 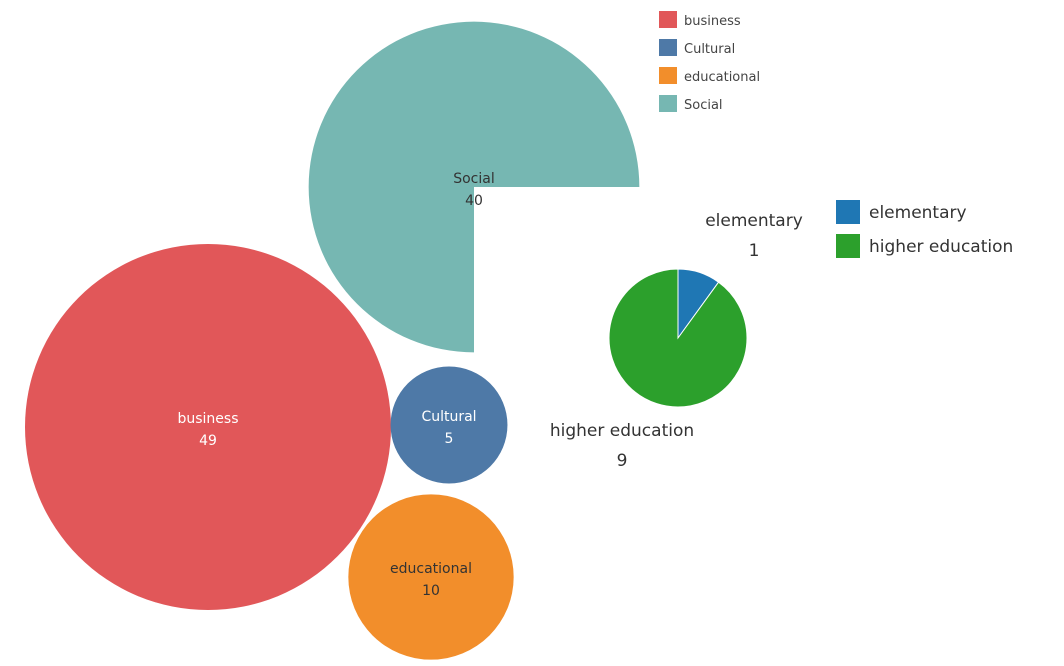 What do you see at coordinates (668, 47) in the screenshot?
I see `legend-swatch-cultural` at bounding box center [668, 47].